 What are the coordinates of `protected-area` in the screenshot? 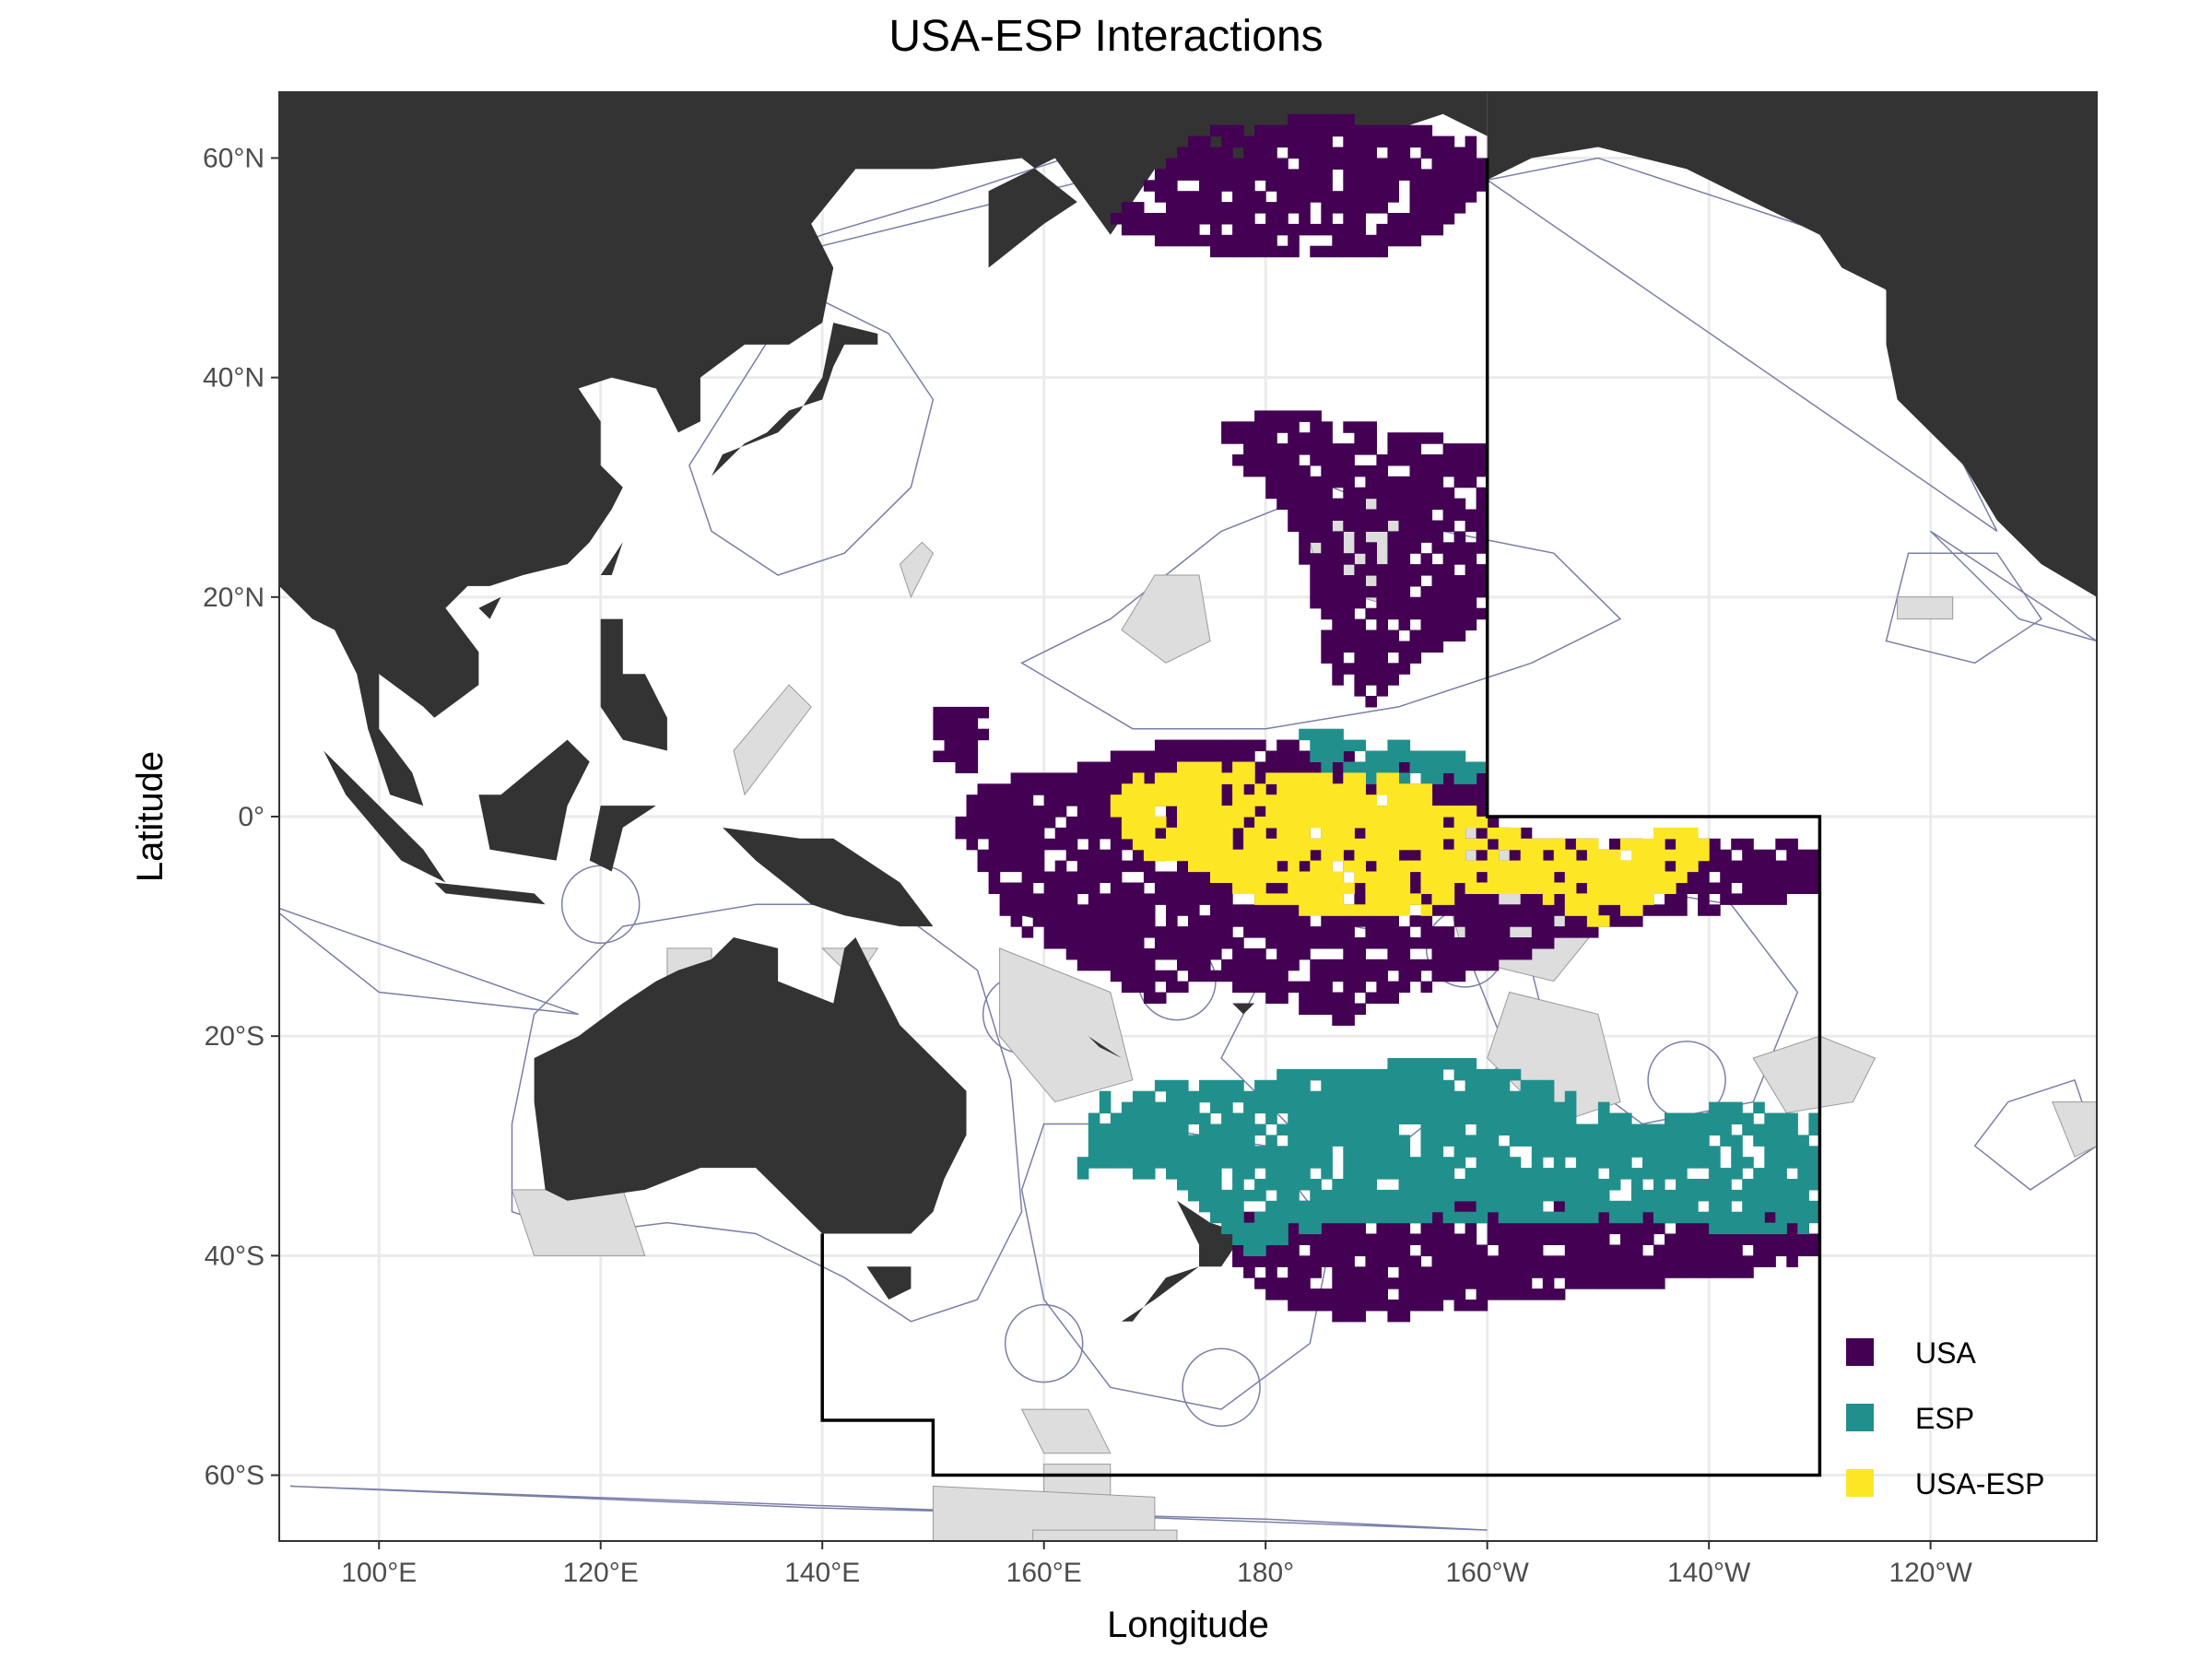 It's located at (917, 570).